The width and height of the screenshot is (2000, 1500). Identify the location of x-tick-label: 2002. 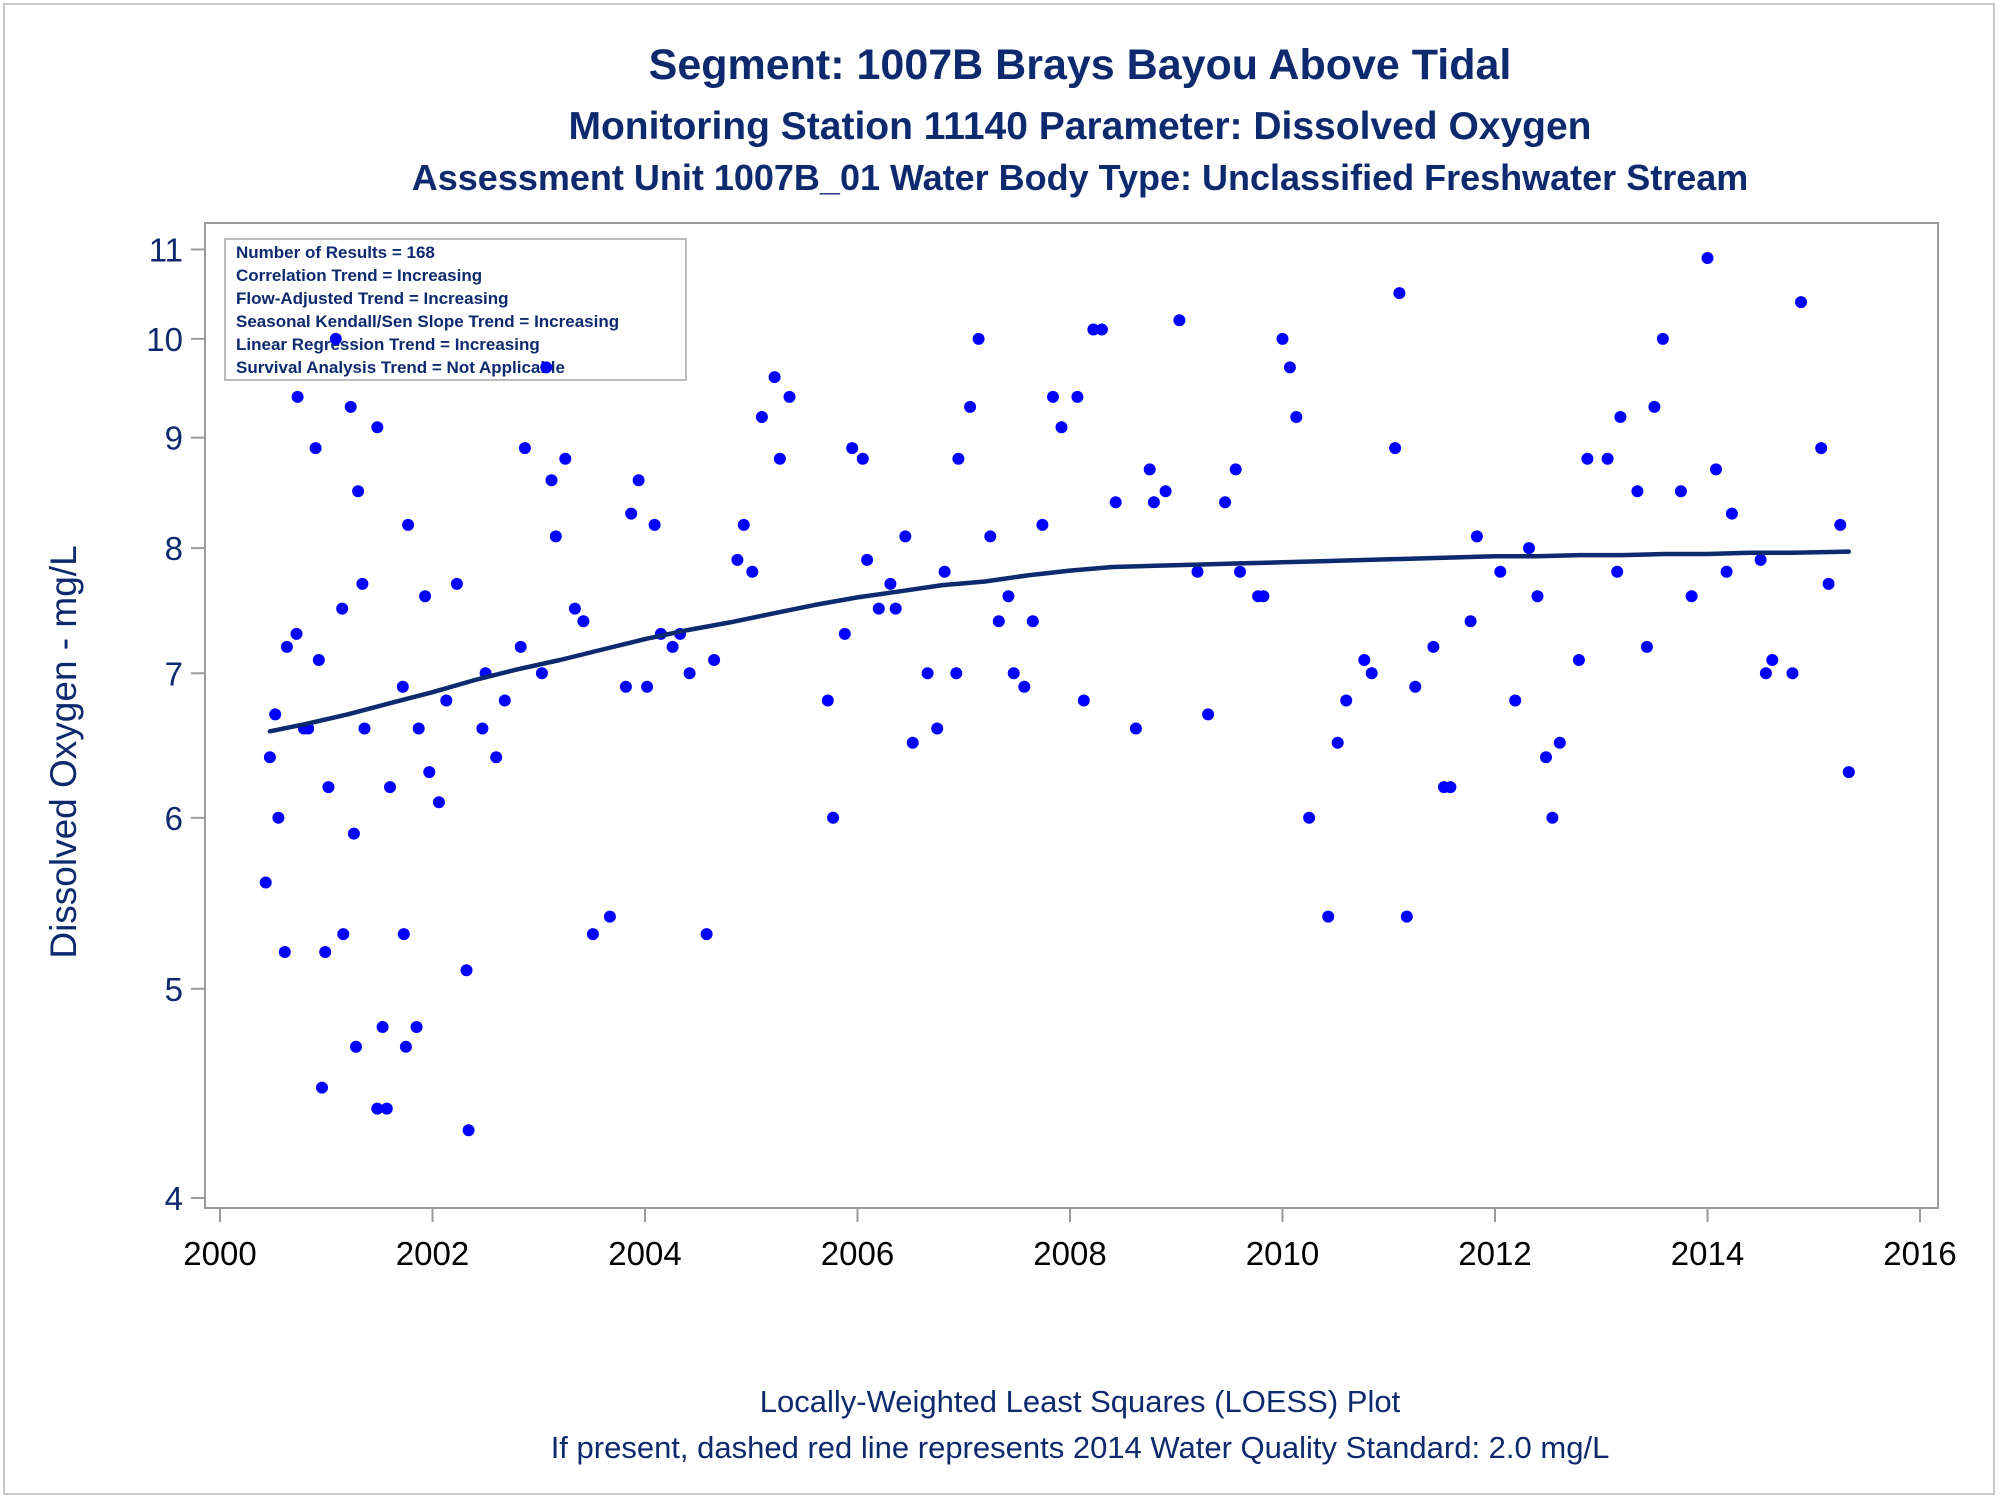
(432, 1253).